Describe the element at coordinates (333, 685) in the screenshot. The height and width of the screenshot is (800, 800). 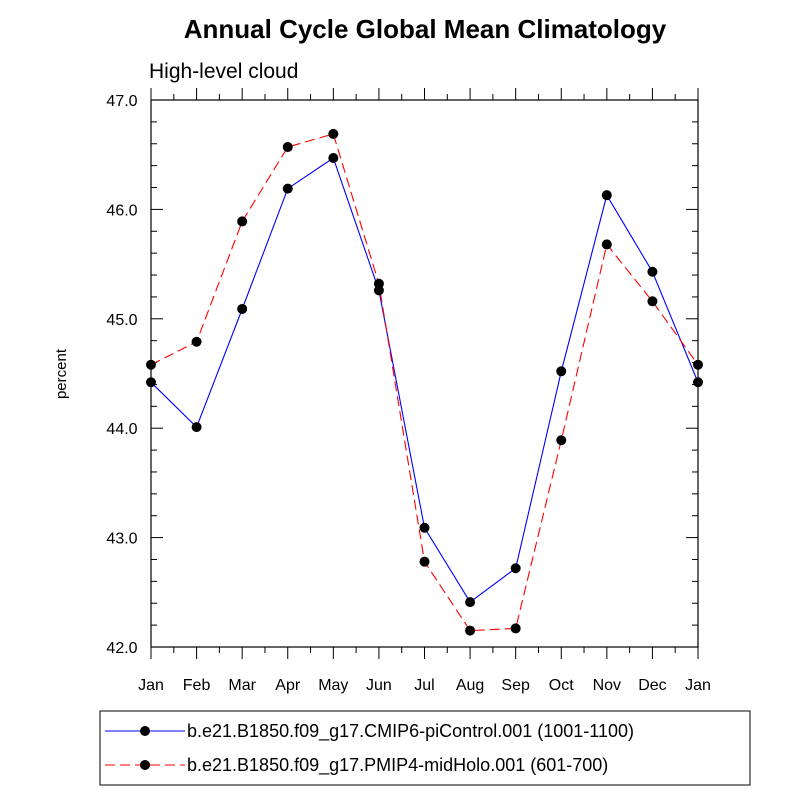
I see `x-tick-label: May` at that location.